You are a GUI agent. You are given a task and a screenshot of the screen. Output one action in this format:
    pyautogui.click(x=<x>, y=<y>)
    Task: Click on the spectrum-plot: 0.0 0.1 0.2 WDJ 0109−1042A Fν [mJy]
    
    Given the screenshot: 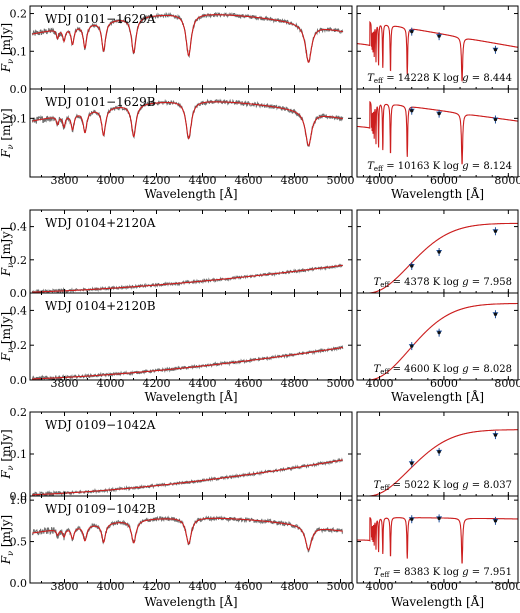 What is the action you would take?
    pyautogui.click(x=176, y=454)
    